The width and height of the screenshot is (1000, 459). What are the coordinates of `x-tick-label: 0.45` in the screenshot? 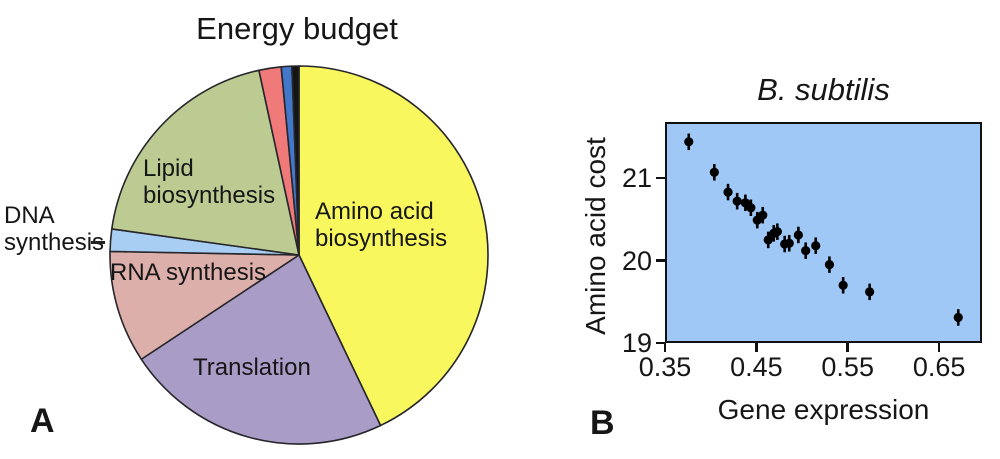 It's located at (756, 367).